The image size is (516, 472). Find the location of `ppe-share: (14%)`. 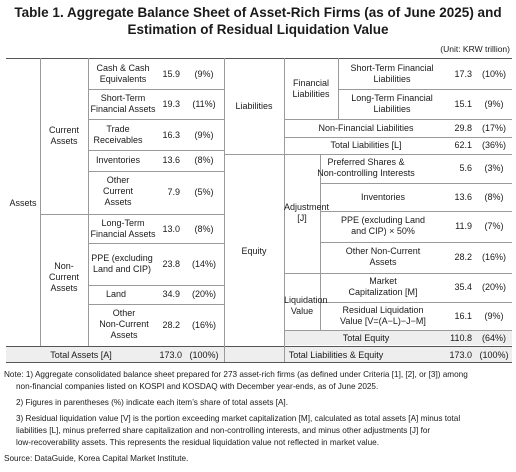

ppe-share: (14%) is located at coordinates (203, 264).